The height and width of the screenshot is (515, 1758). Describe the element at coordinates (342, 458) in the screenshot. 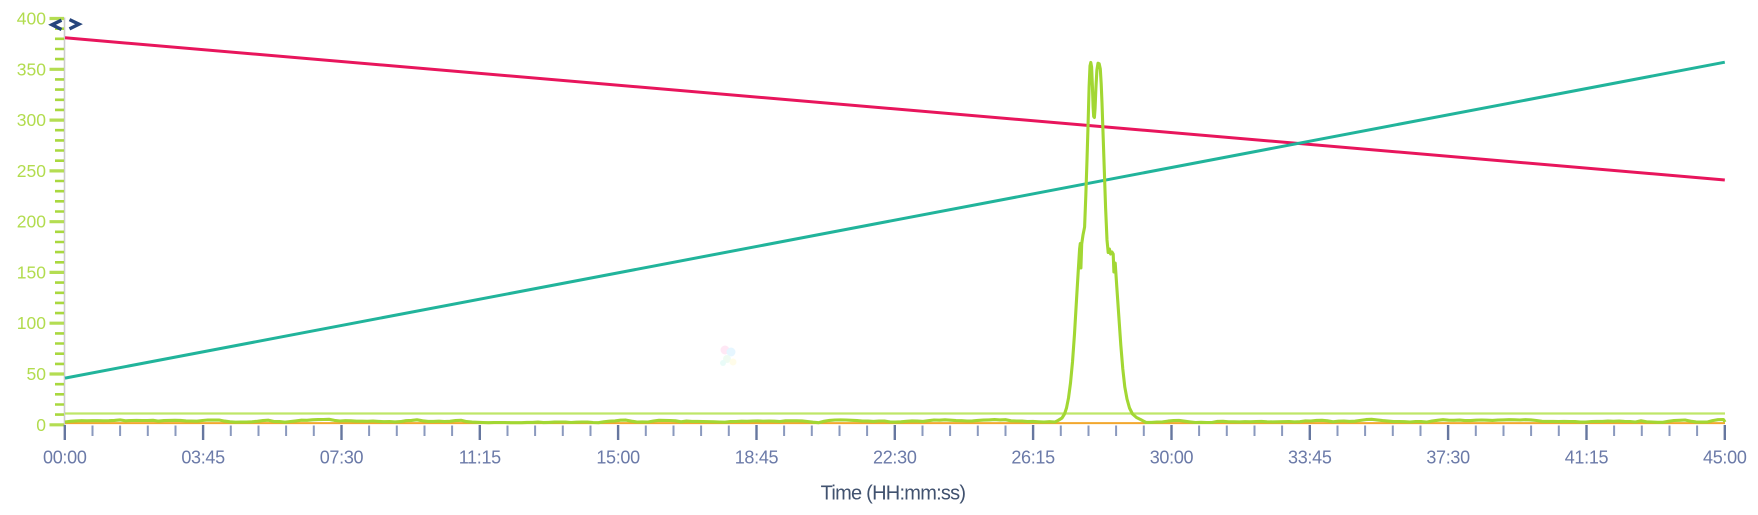

I see `svg-text: 07:30` at that location.